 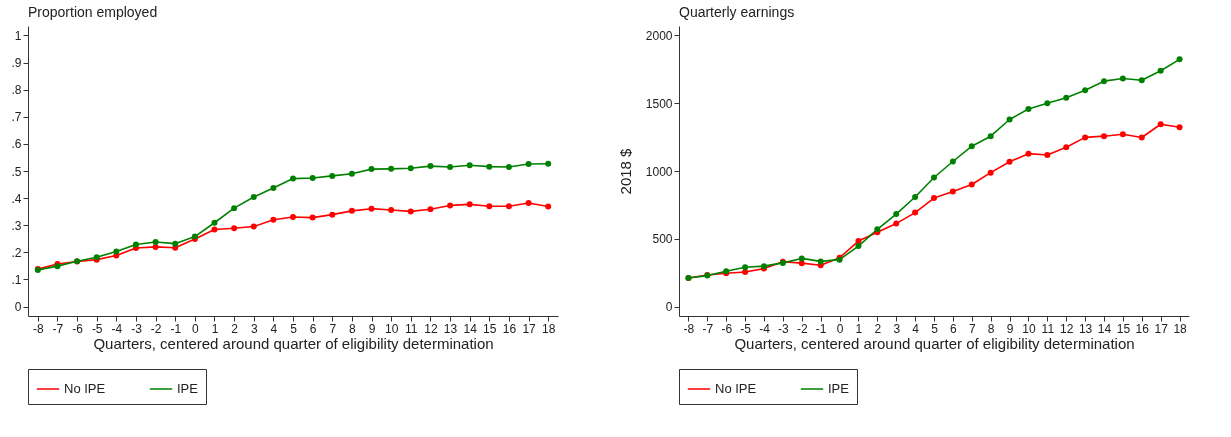 What do you see at coordinates (16, 63) in the screenshot?
I see `y-tick-label: .9` at bounding box center [16, 63].